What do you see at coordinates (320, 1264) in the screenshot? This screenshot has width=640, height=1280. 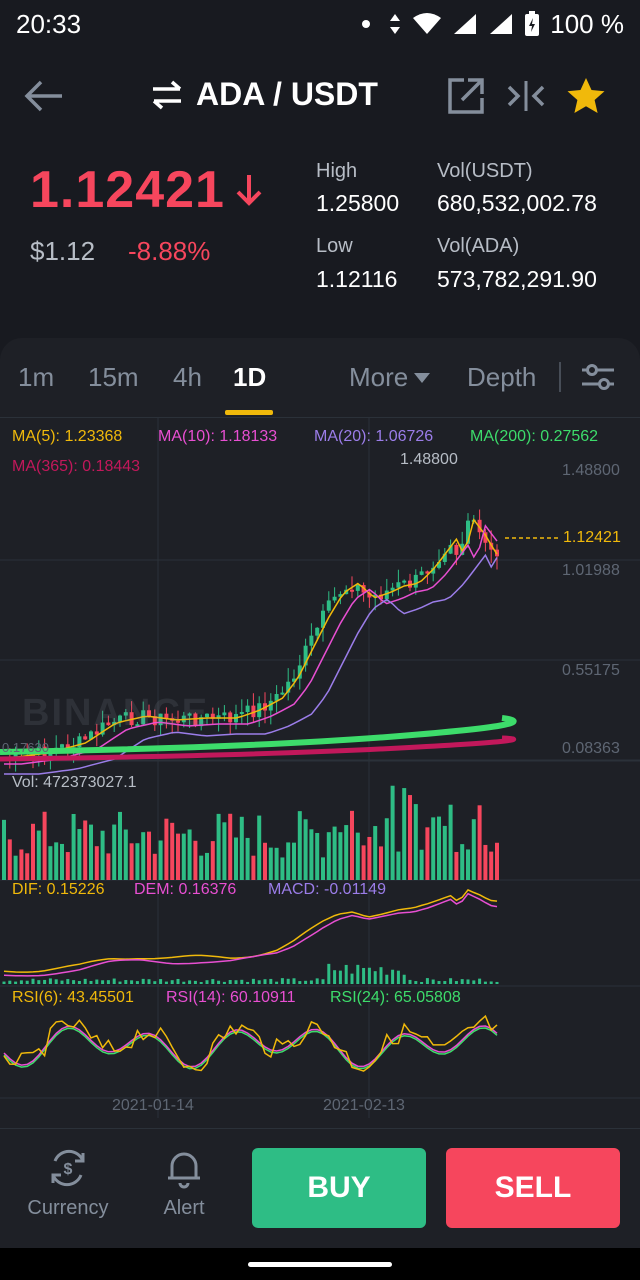 I see `home-indicator` at bounding box center [320, 1264].